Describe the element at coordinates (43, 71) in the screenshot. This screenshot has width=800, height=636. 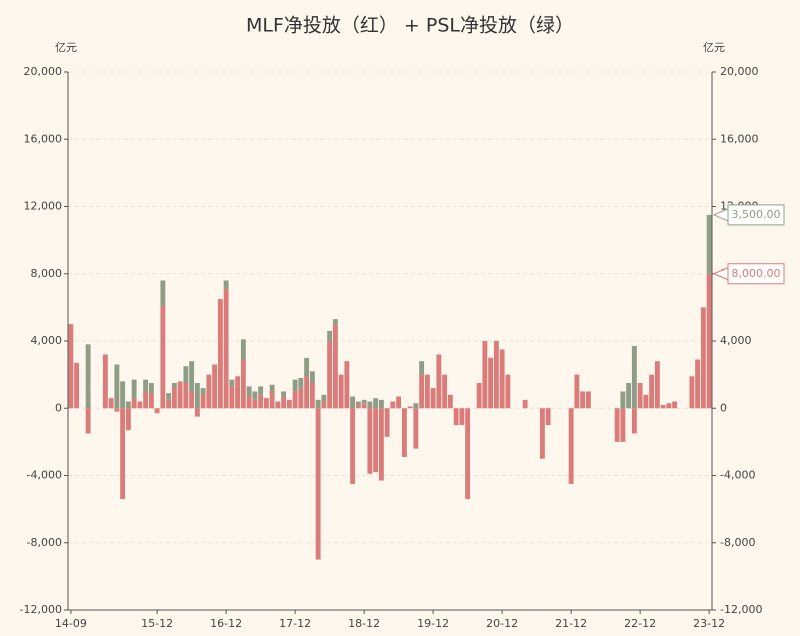
I see `y-tick-label: 20,000` at that location.